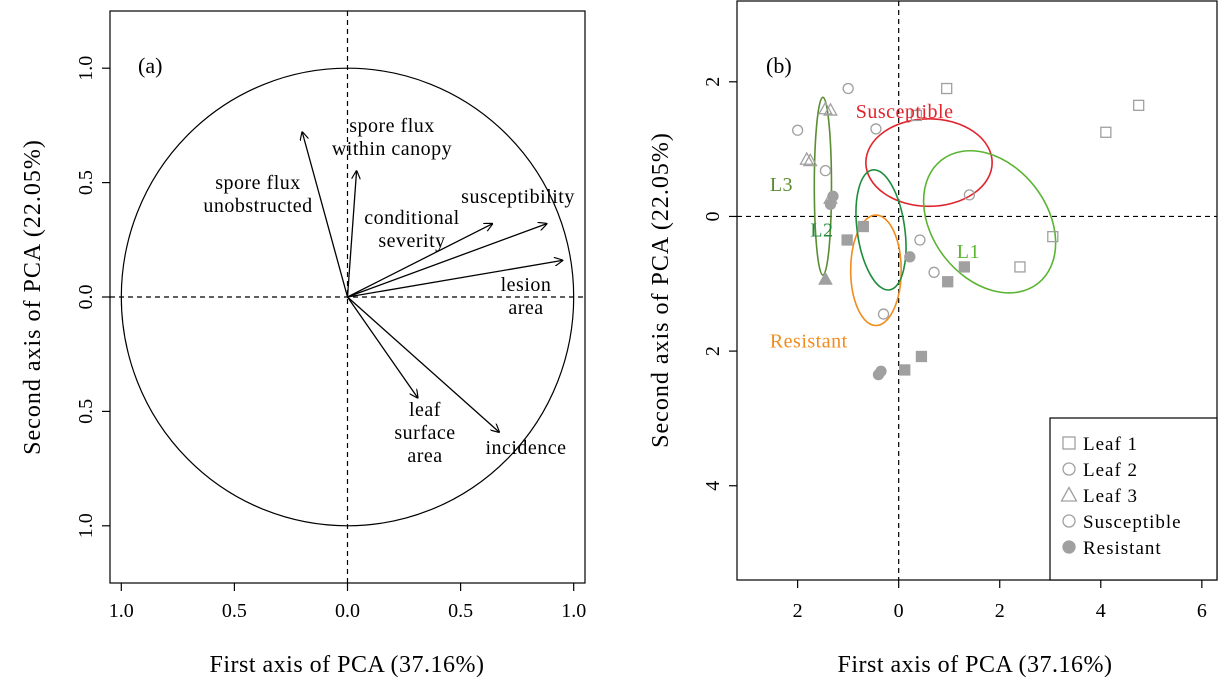 This screenshot has width=1218, height=681. Describe the element at coordinates (713, 486) in the screenshot. I see `y-tick-label: 4` at that location.